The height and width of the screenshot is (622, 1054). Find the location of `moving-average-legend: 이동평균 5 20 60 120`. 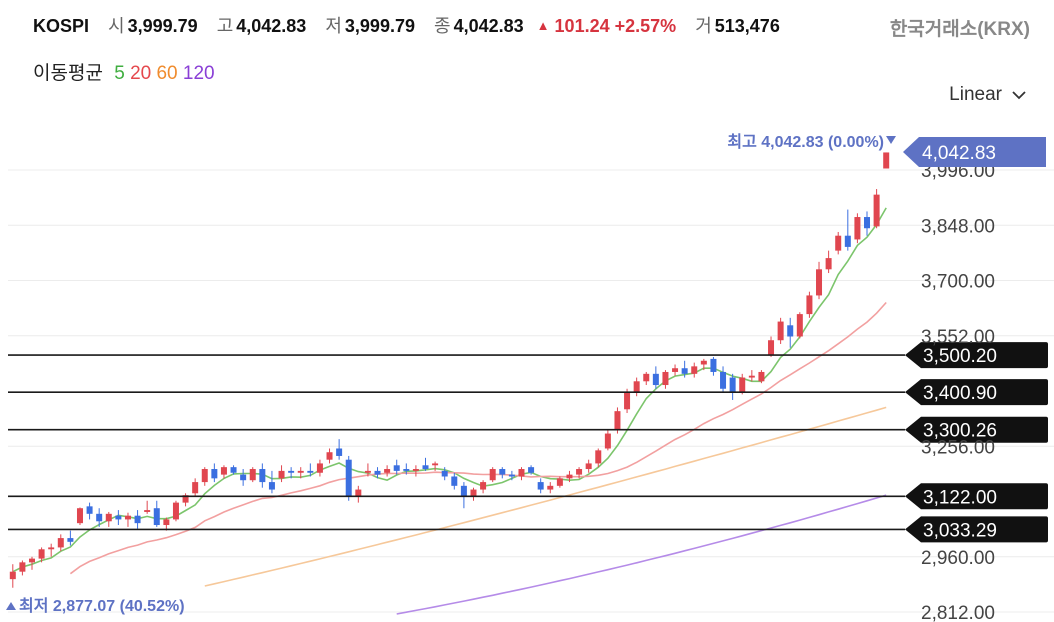

moving-average-legend: 이동평균 5 20 60 120 is located at coordinates (124, 71).